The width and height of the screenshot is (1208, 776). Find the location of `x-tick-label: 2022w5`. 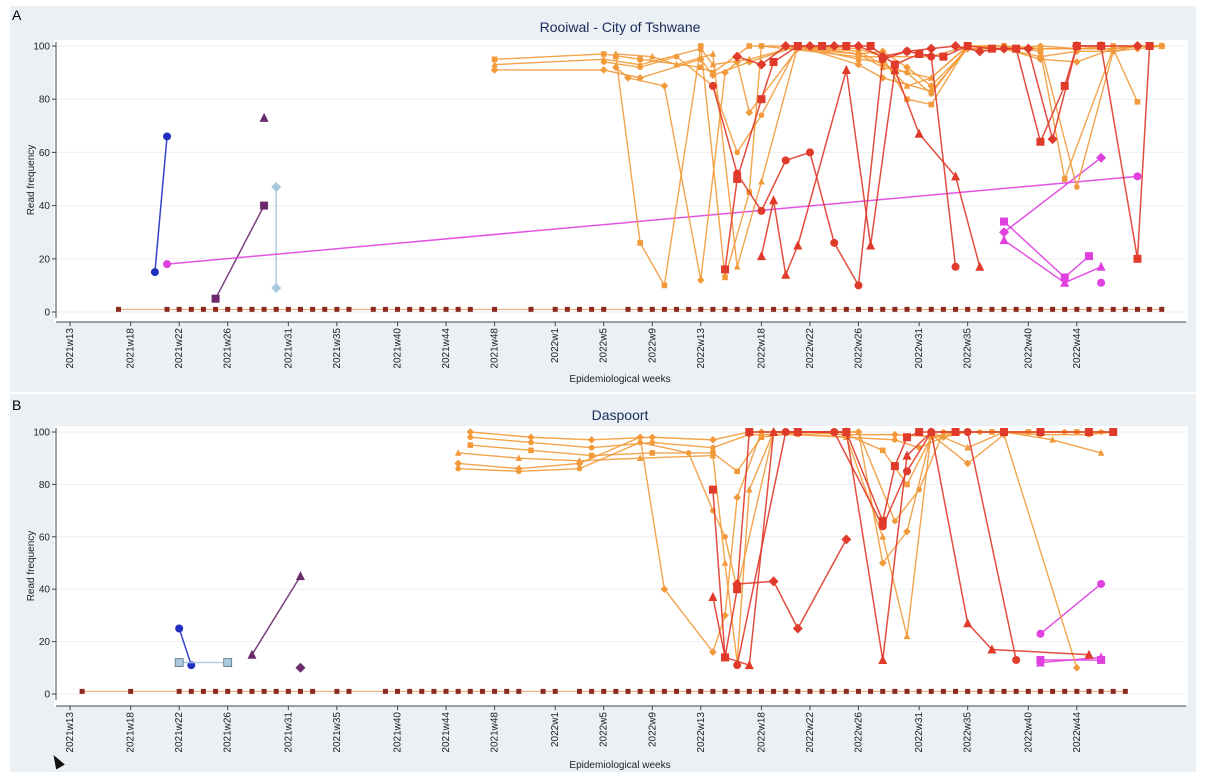

x-tick-label: 2022w5 is located at coordinates (604, 729).